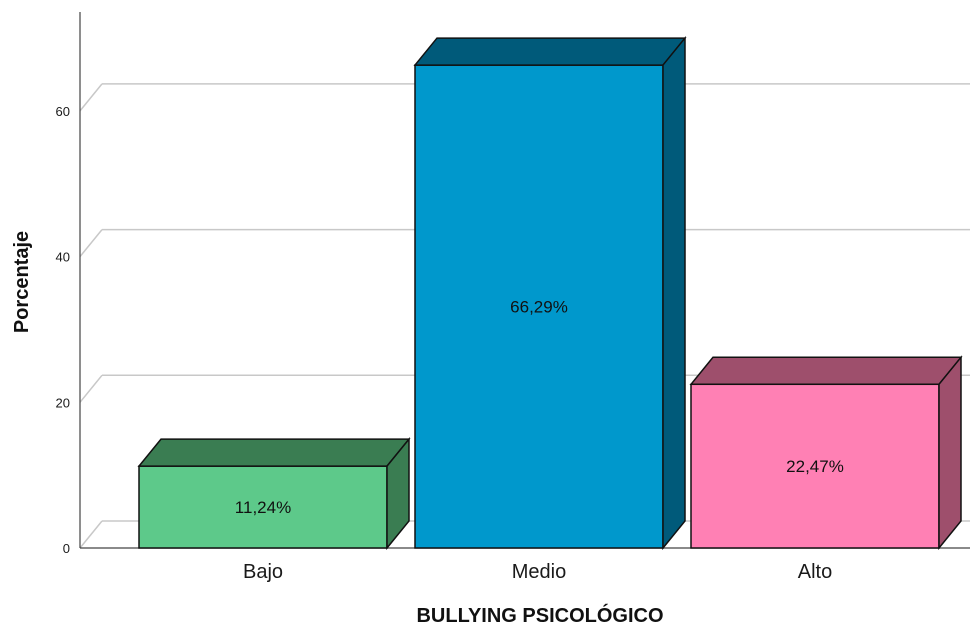 Image resolution: width=970 pixels, height=628 pixels. What do you see at coordinates (63, 402) in the screenshot?
I see `y-tick-label: 20` at bounding box center [63, 402].